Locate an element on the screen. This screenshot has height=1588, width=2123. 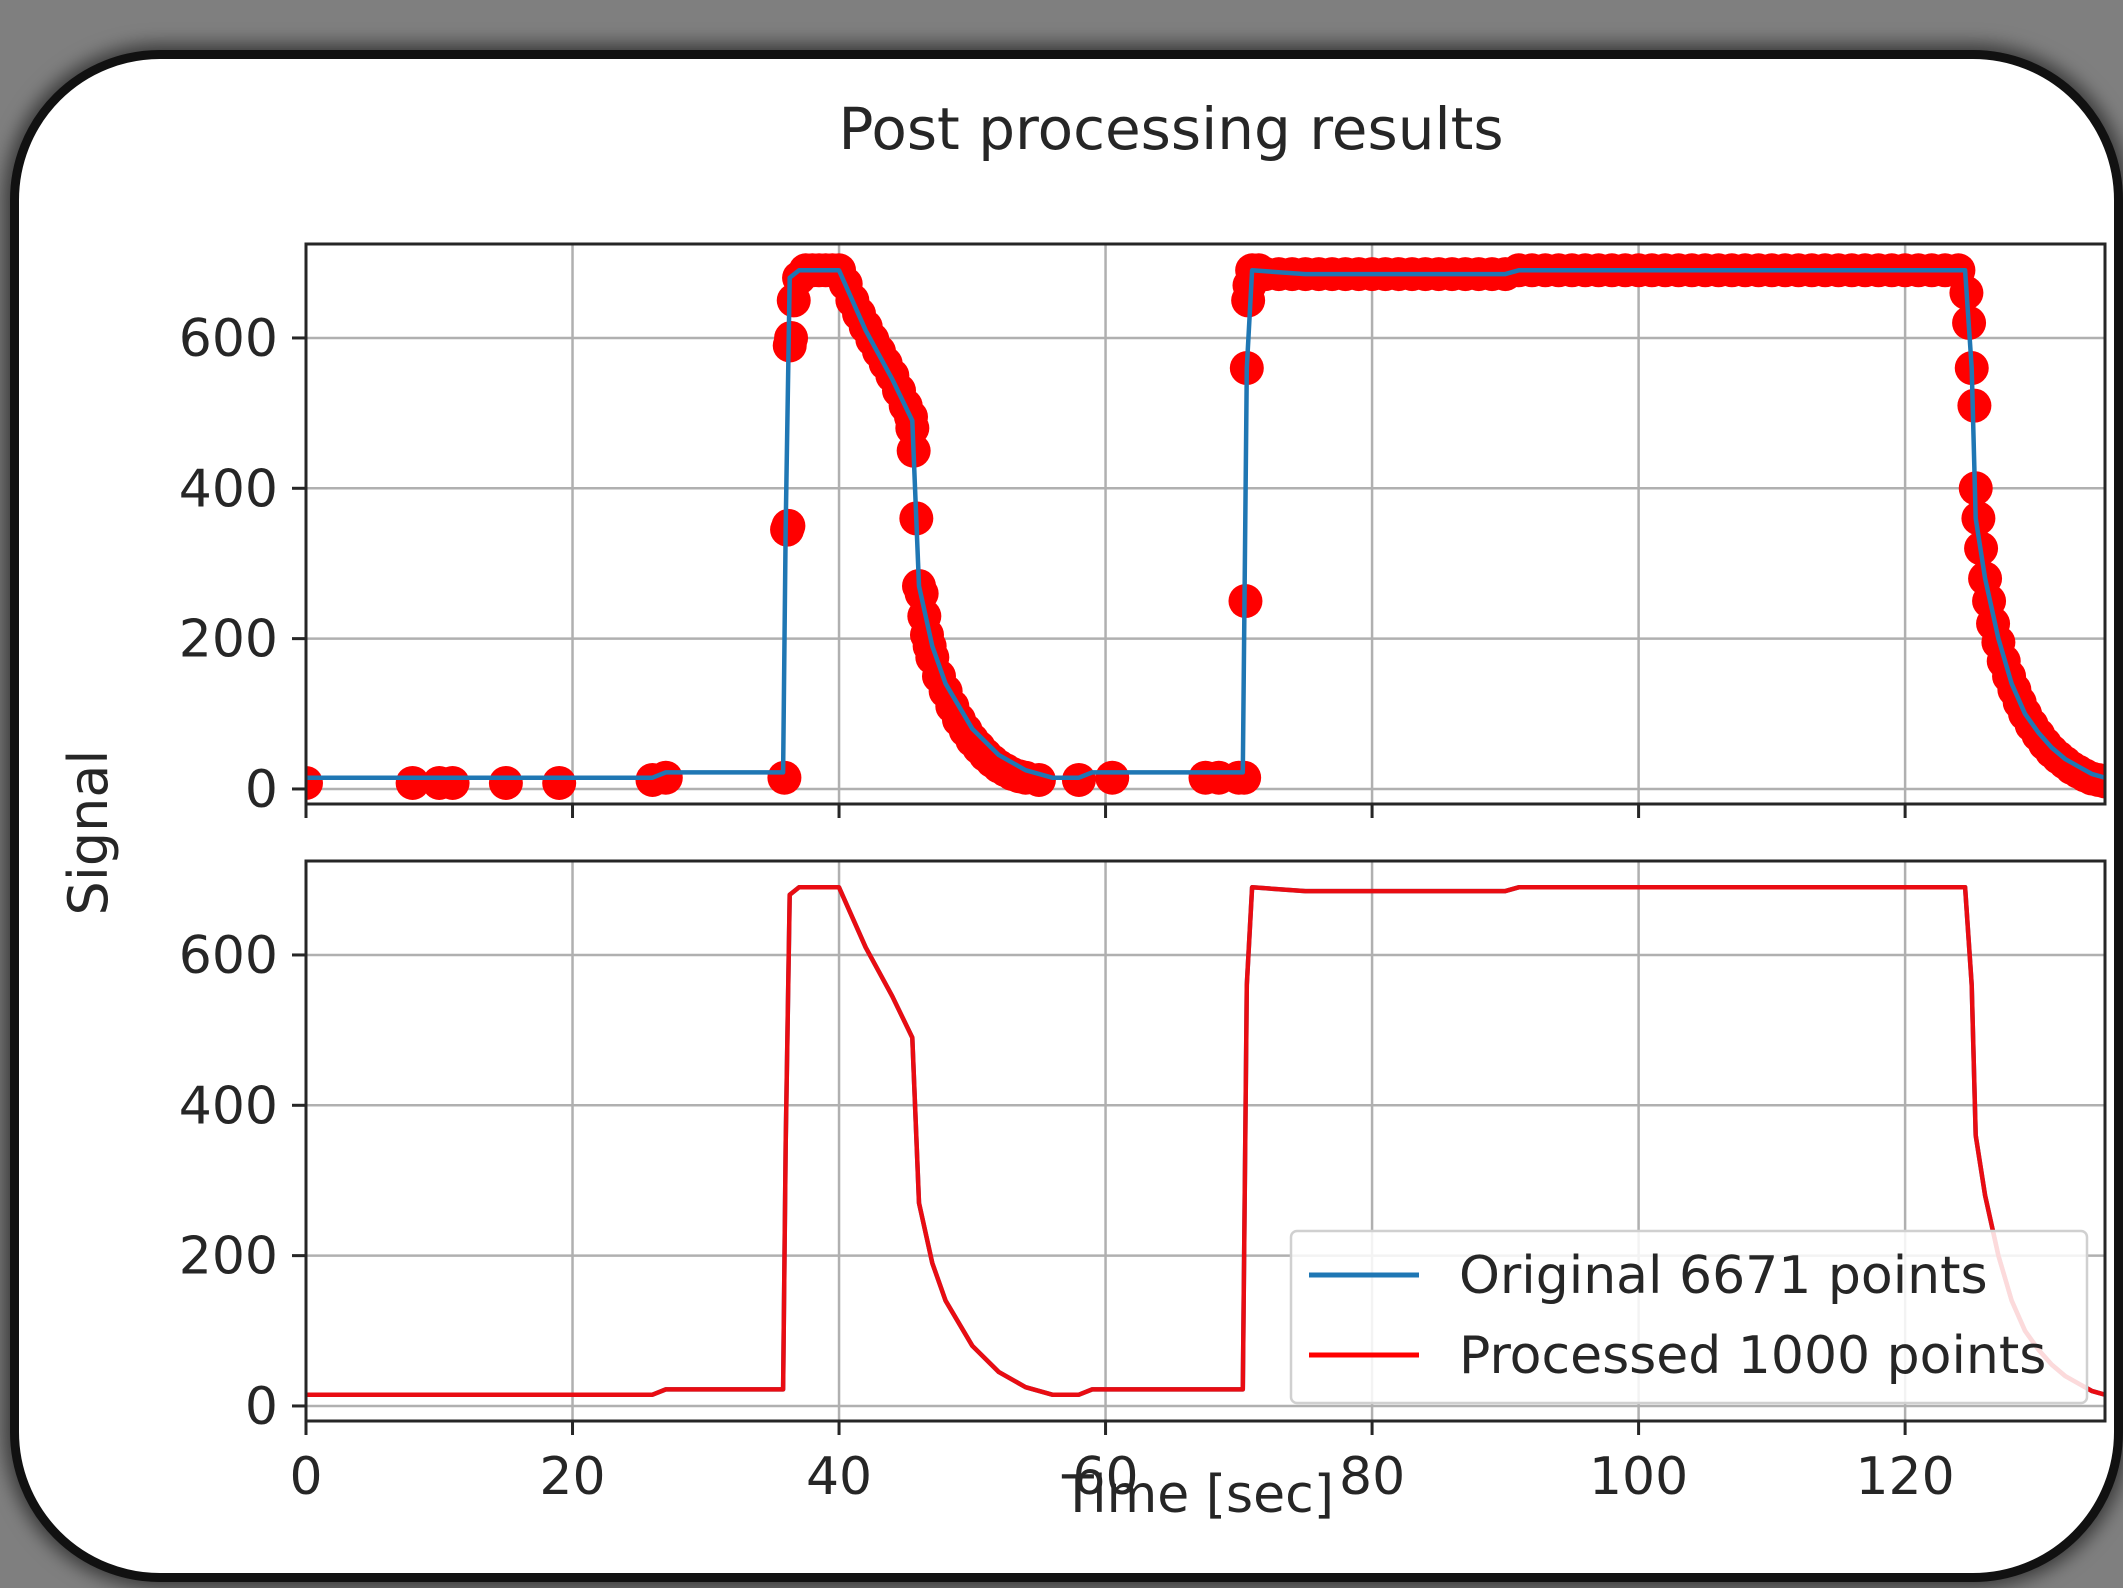
x-tick-label: 80 is located at coordinates (1372, 1477).